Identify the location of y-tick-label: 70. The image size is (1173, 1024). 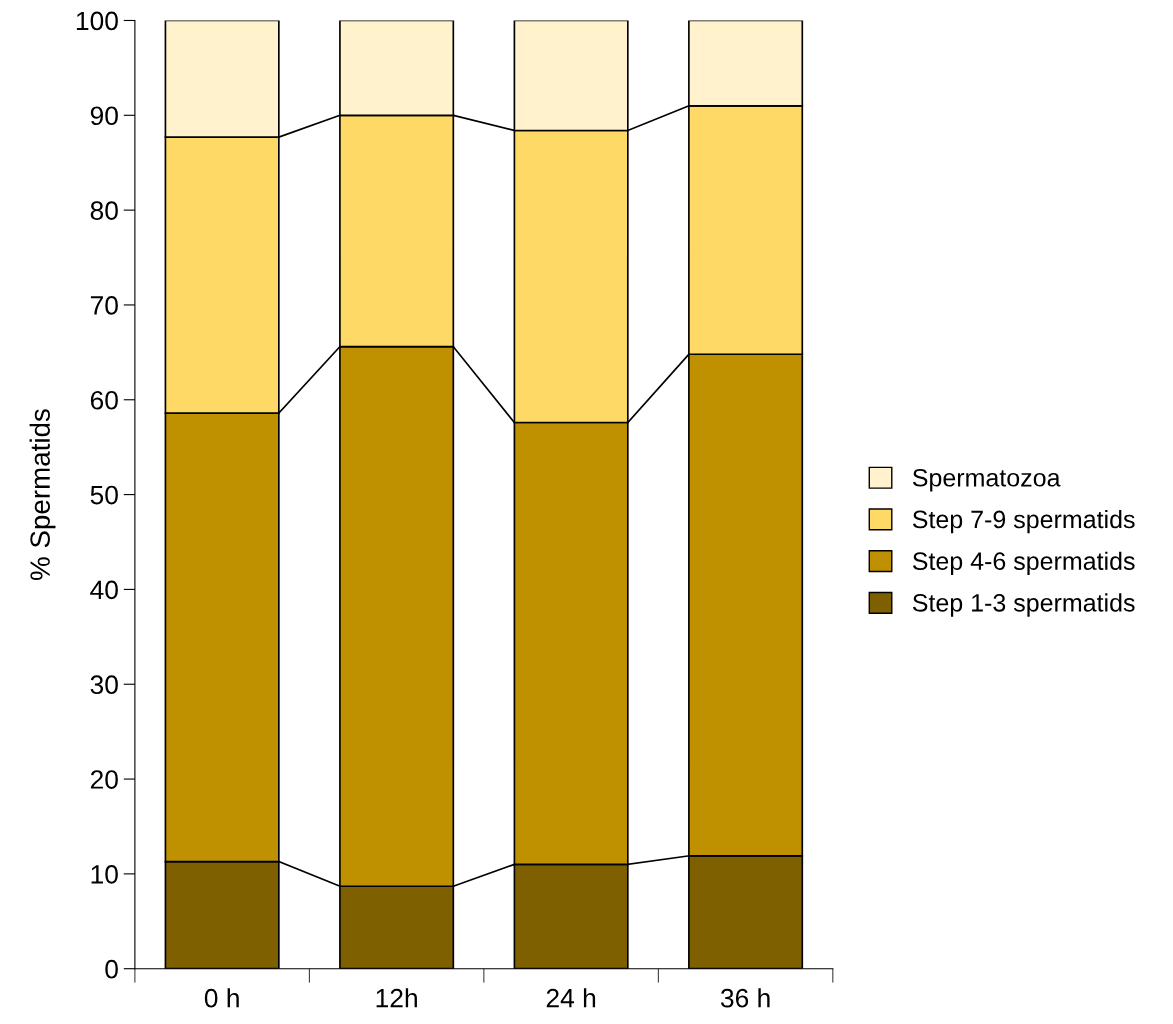
(104, 305).